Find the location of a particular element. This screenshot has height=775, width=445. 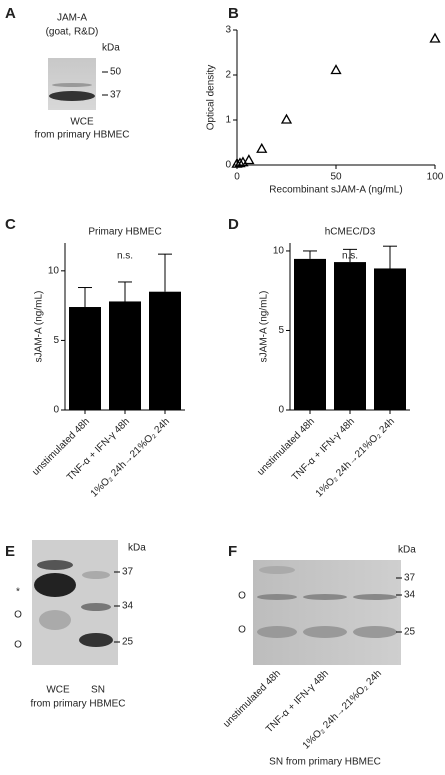

caption: WCE is located at coordinates (82, 122).